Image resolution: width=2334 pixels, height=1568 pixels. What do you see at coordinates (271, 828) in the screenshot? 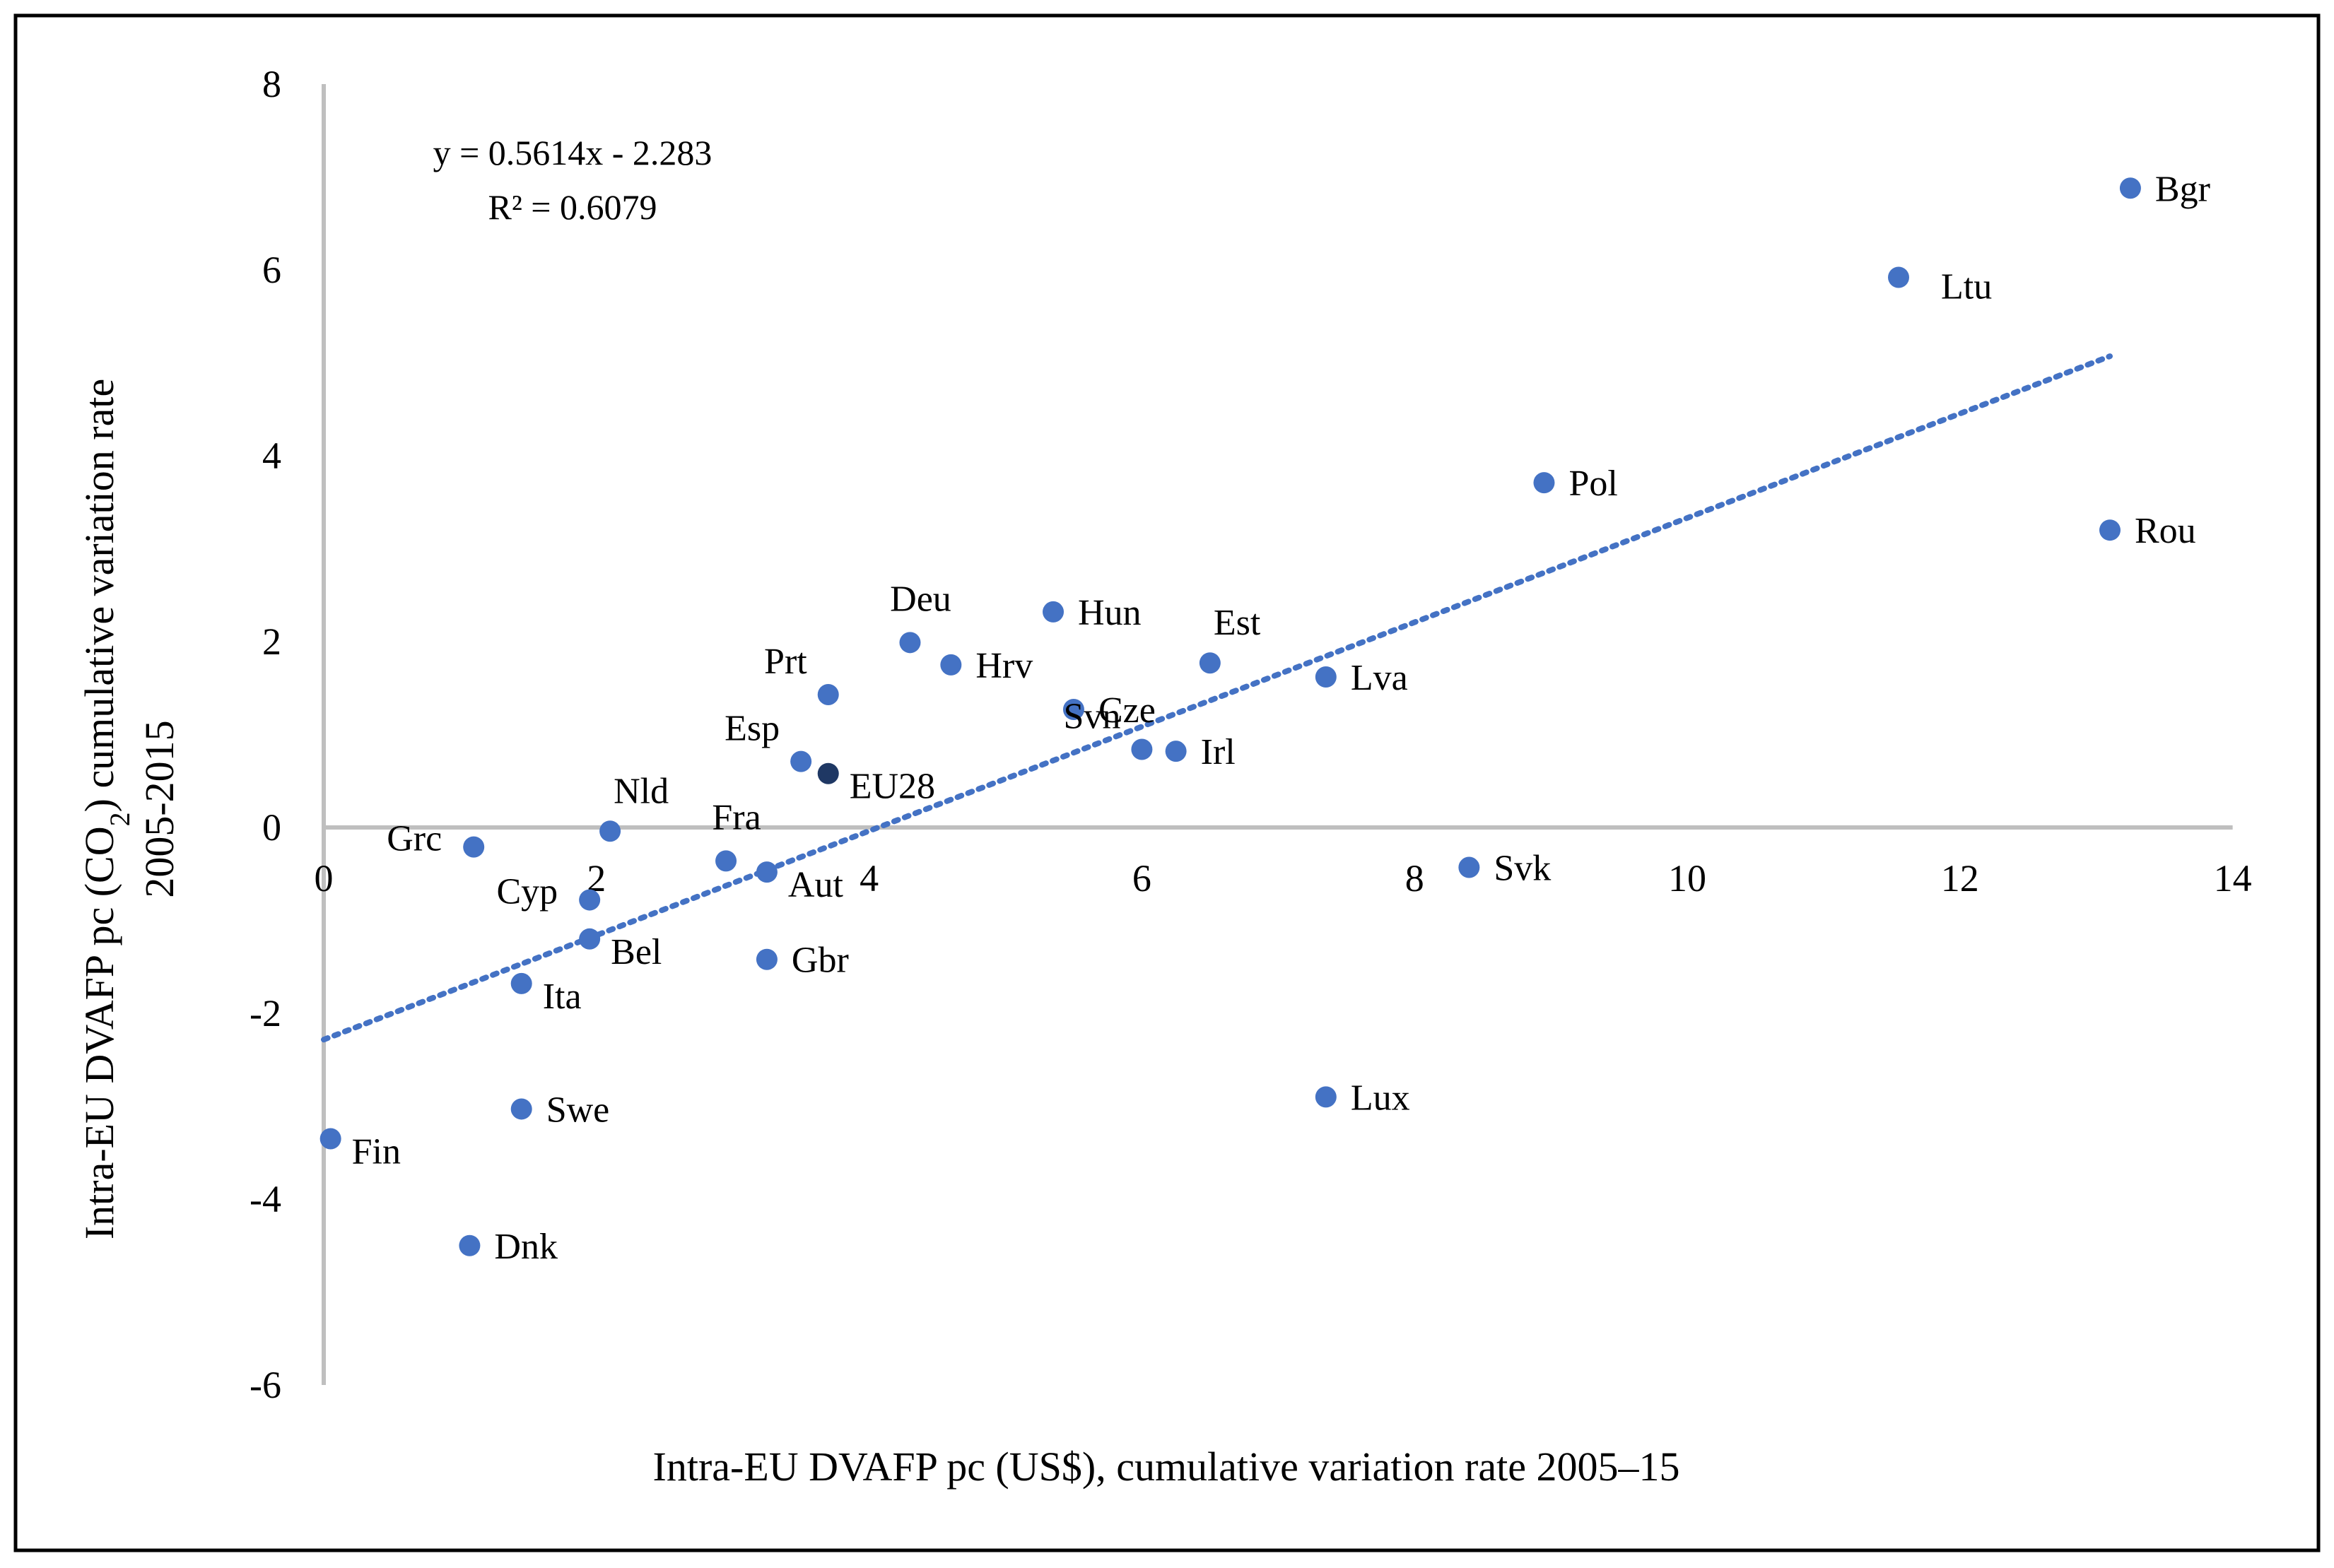
I see `y-tick-label: 0` at bounding box center [271, 828].